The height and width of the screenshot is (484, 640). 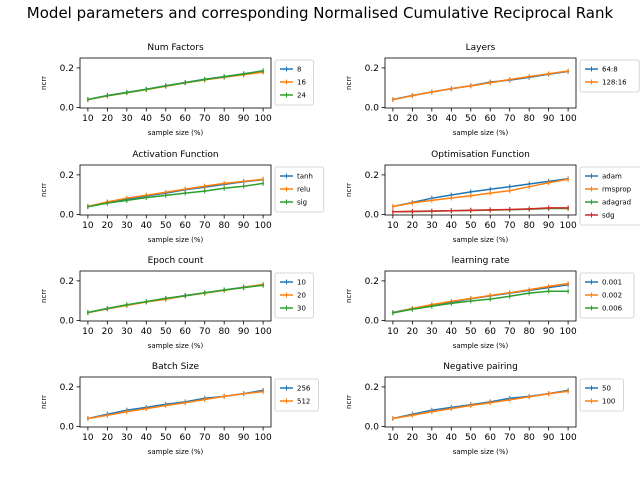 What do you see at coordinates (175, 48) in the screenshot?
I see `subplot-title: Num Factors` at bounding box center [175, 48].